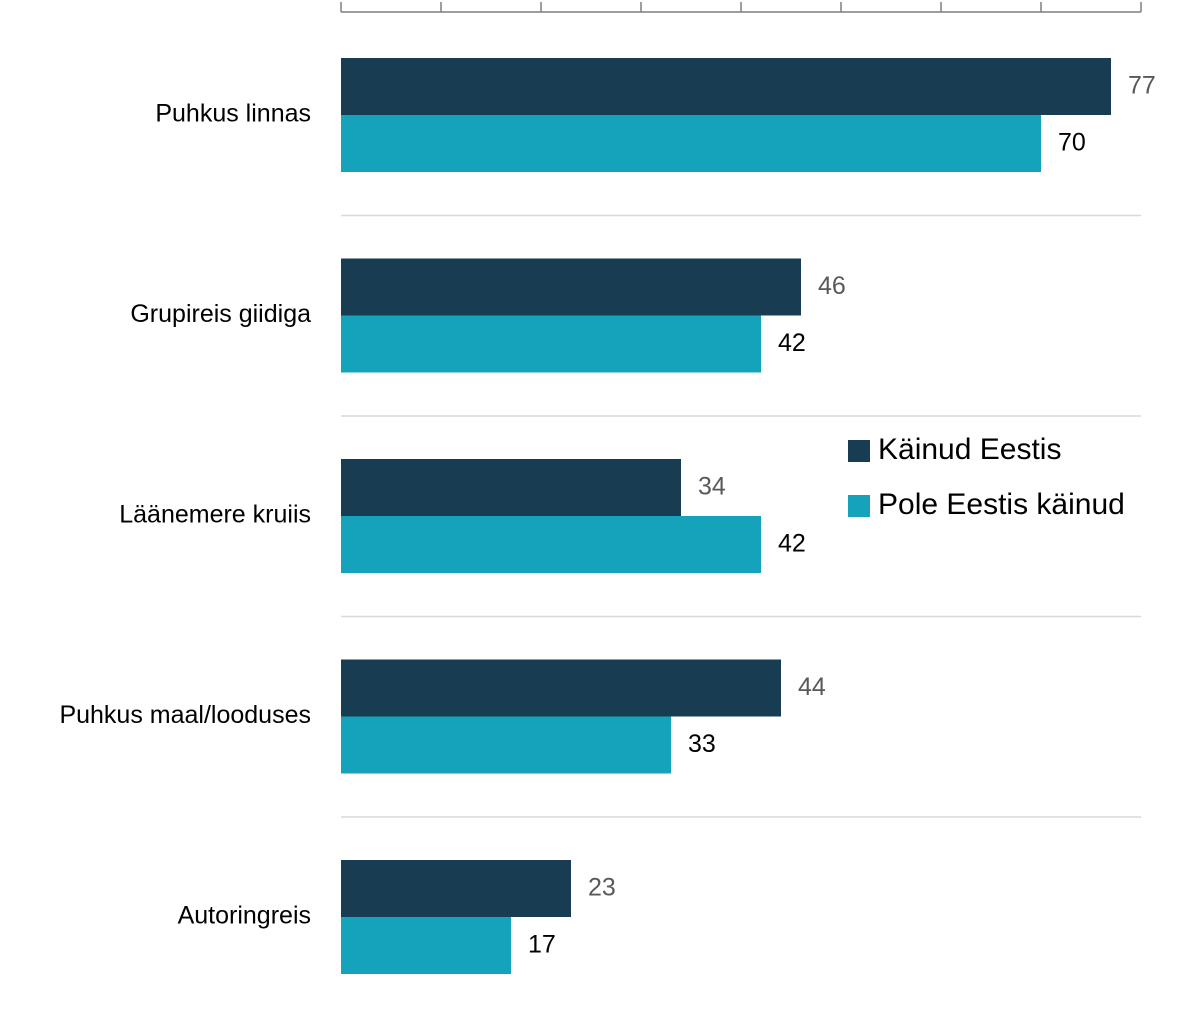 The height and width of the screenshot is (1014, 1178). What do you see at coordinates (712, 487) in the screenshot?
I see `data-label: 34` at bounding box center [712, 487].